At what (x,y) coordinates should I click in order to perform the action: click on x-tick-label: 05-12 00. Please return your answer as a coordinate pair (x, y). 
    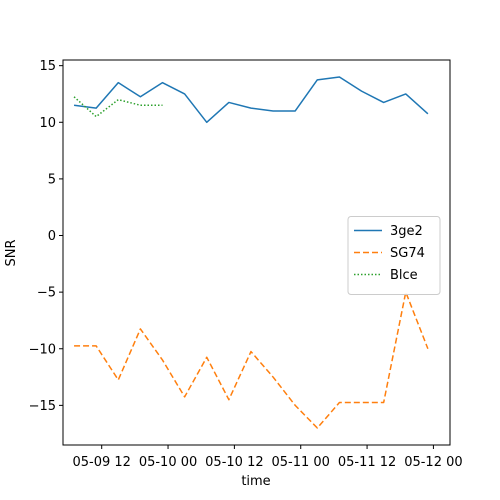
    Looking at the image, I should click on (433, 462).